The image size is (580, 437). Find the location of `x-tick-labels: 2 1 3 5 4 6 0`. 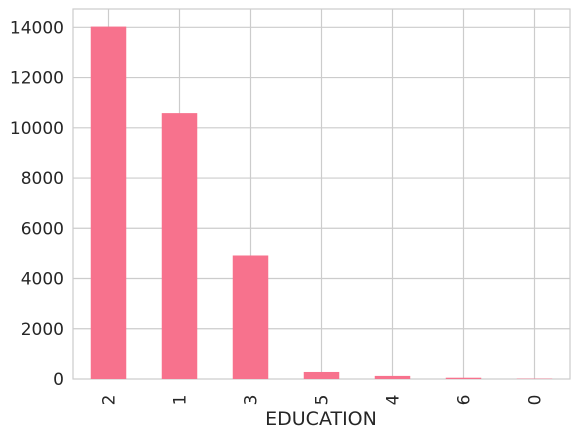

x-tick-labels: 2 1 3 5 4 6 0 is located at coordinates (323, 400).